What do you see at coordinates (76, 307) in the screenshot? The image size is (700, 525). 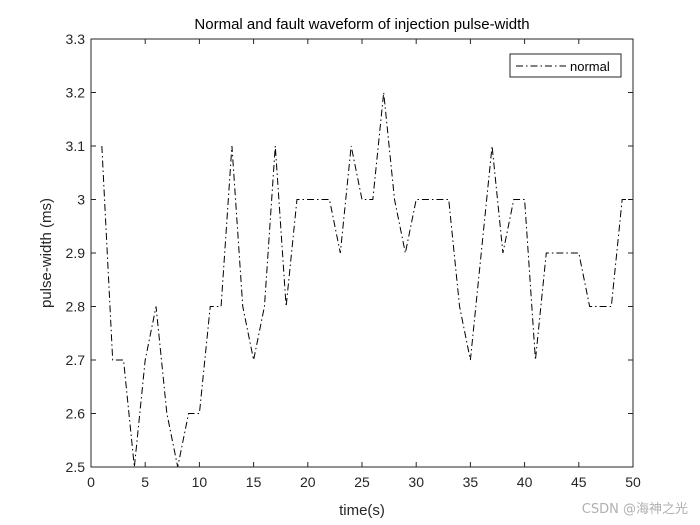 I see `y-tick-label: 2.8` at bounding box center [76, 307].